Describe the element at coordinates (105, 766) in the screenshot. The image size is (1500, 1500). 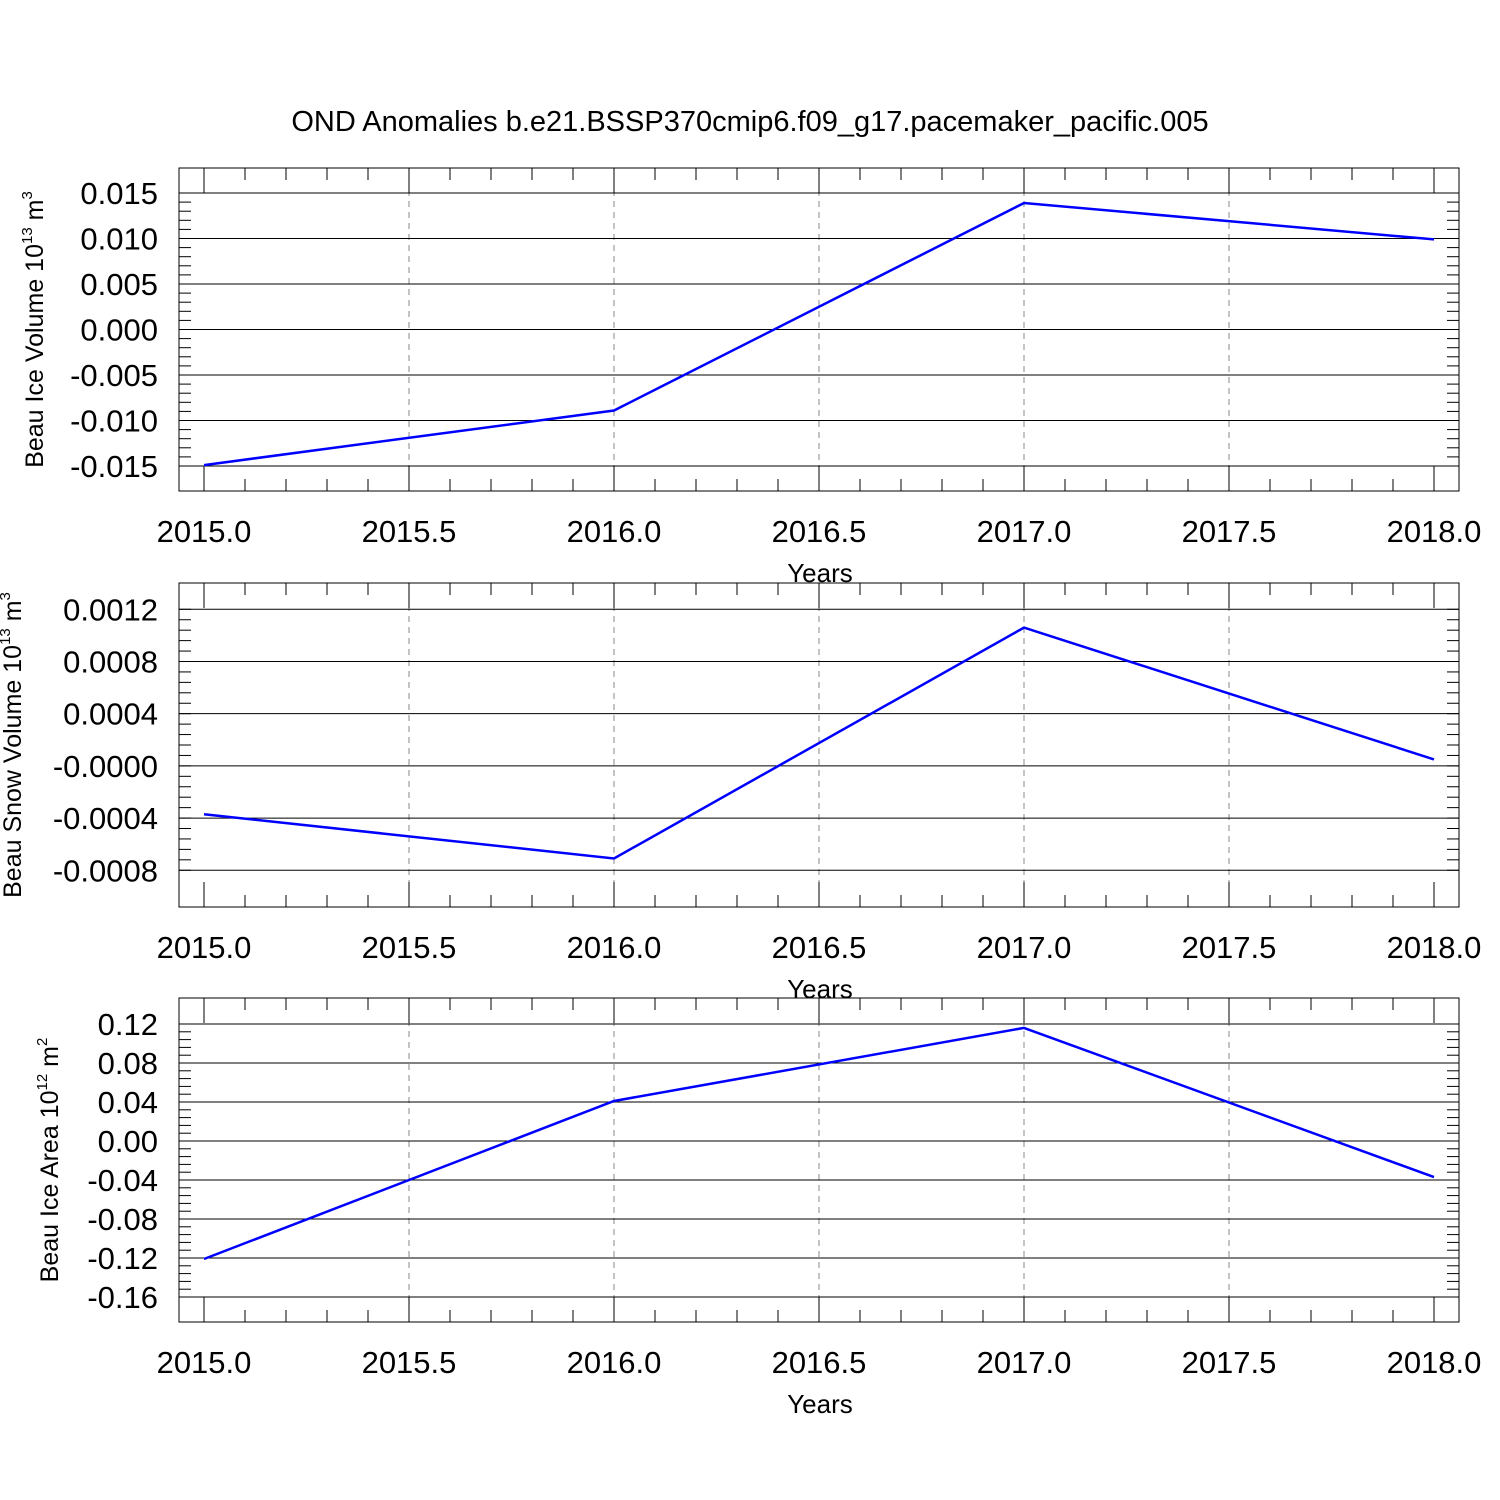
I see `y-tick-label: -0.0000` at that location.